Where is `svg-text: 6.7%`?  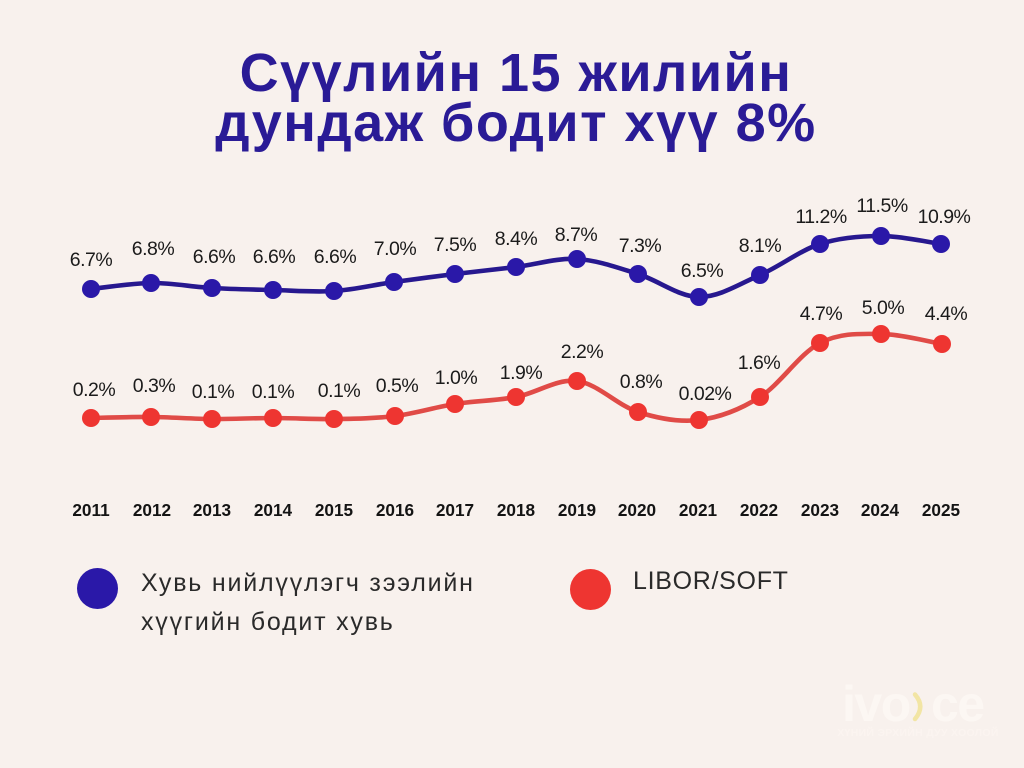
svg-text: 6.7% is located at coordinates (91, 260).